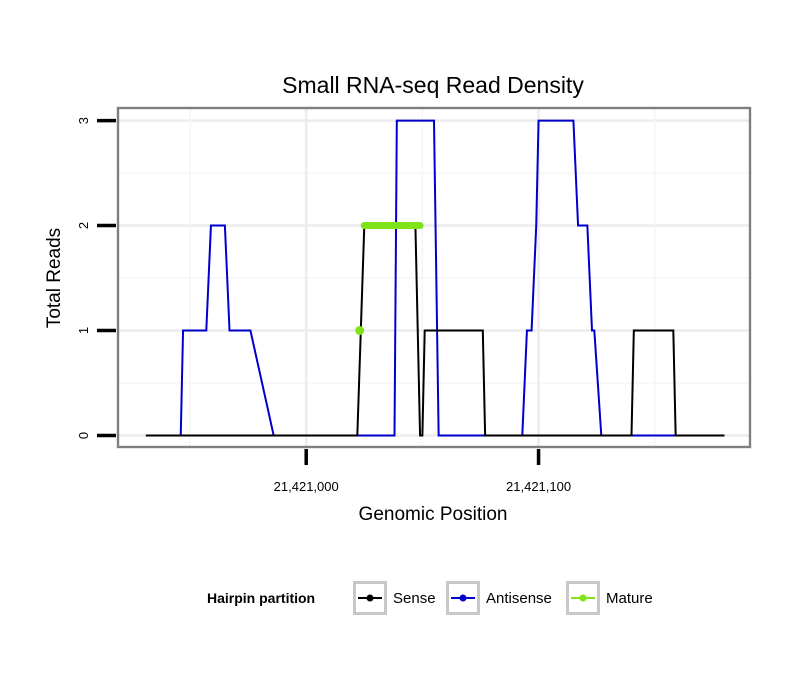 The width and height of the screenshot is (810, 690). What do you see at coordinates (54, 278) in the screenshot?
I see `y-axis-title: Total Reads` at bounding box center [54, 278].